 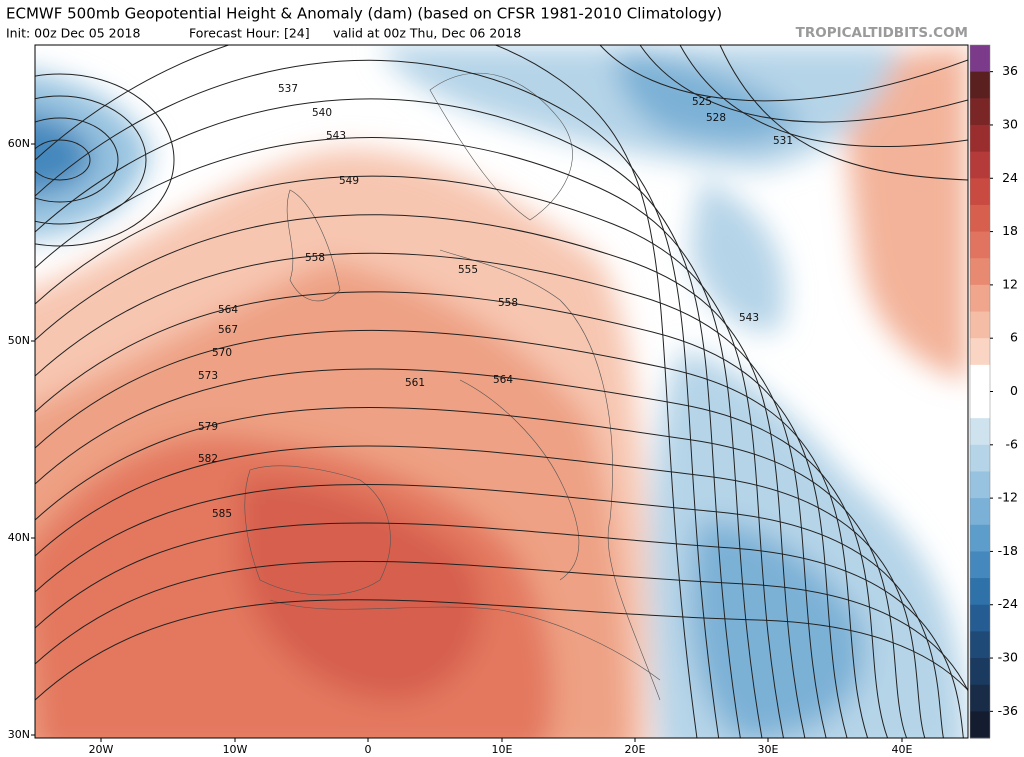 What do you see at coordinates (502, 749) in the screenshot?
I see `lon-label: 10E` at bounding box center [502, 749].